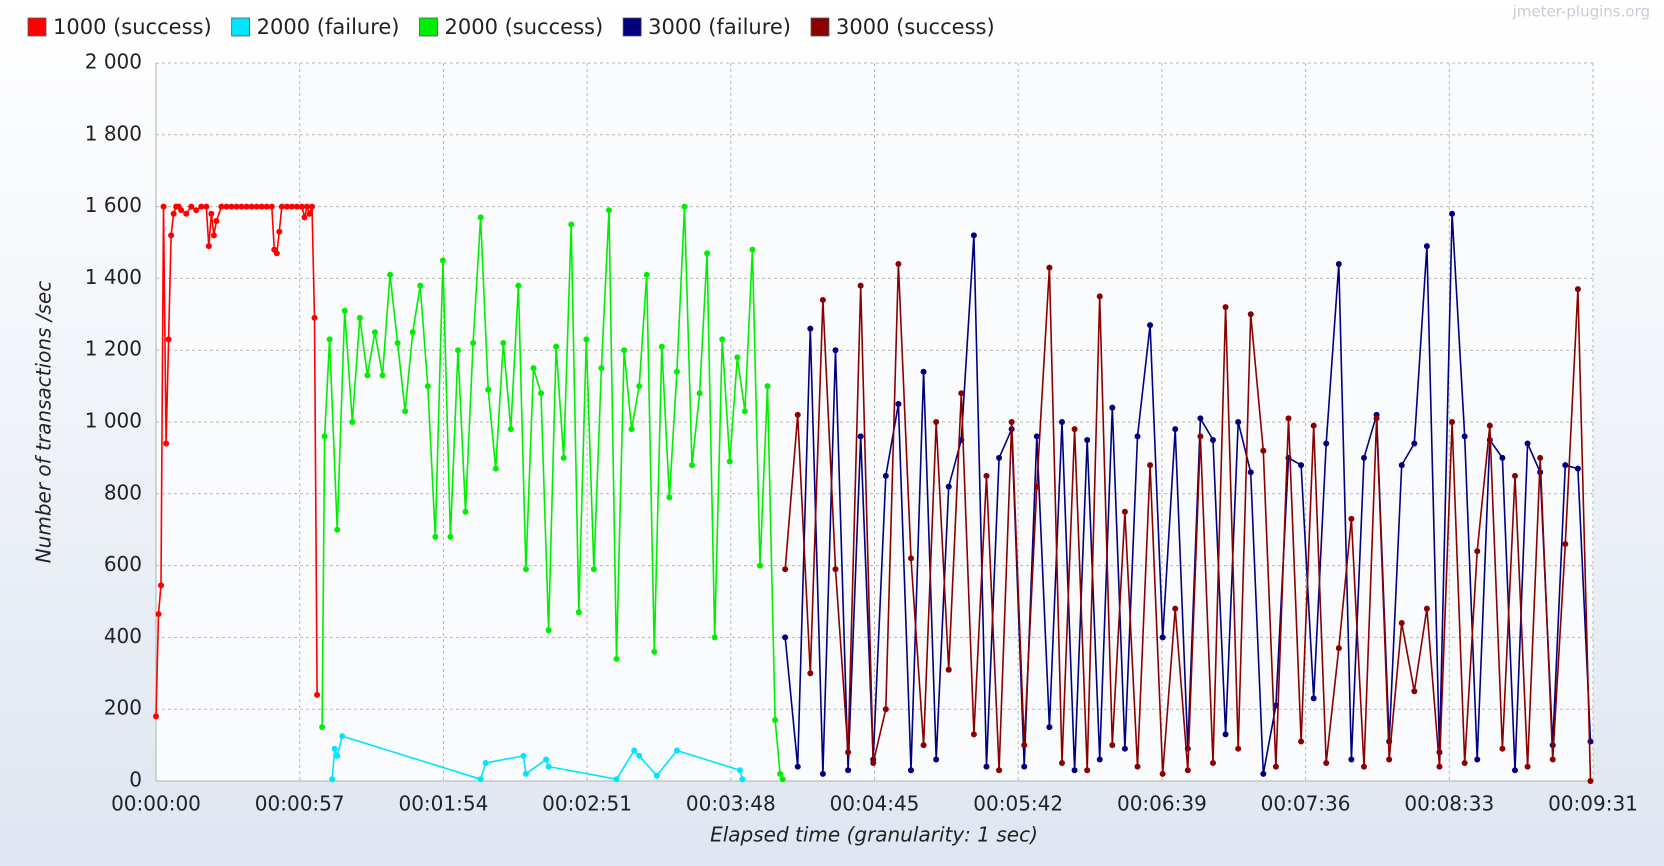  What do you see at coordinates (37, 27) in the screenshot?
I see `legend-swatch` at bounding box center [37, 27].